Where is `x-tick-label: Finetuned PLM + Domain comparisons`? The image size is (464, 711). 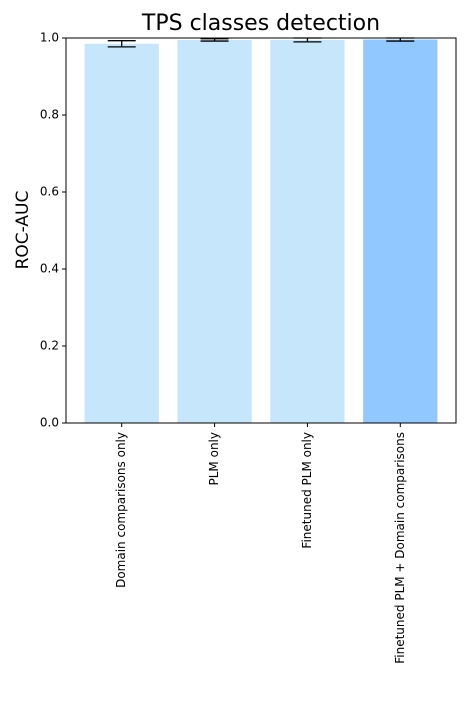
x-tick-label: Finetuned PLM + Domain comparisons is located at coordinates (400, 548).